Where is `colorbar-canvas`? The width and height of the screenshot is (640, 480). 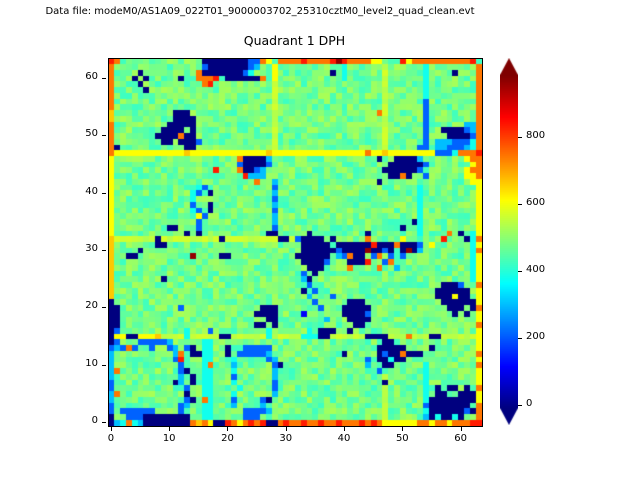 colorbar-canvas is located at coordinates (509, 241).